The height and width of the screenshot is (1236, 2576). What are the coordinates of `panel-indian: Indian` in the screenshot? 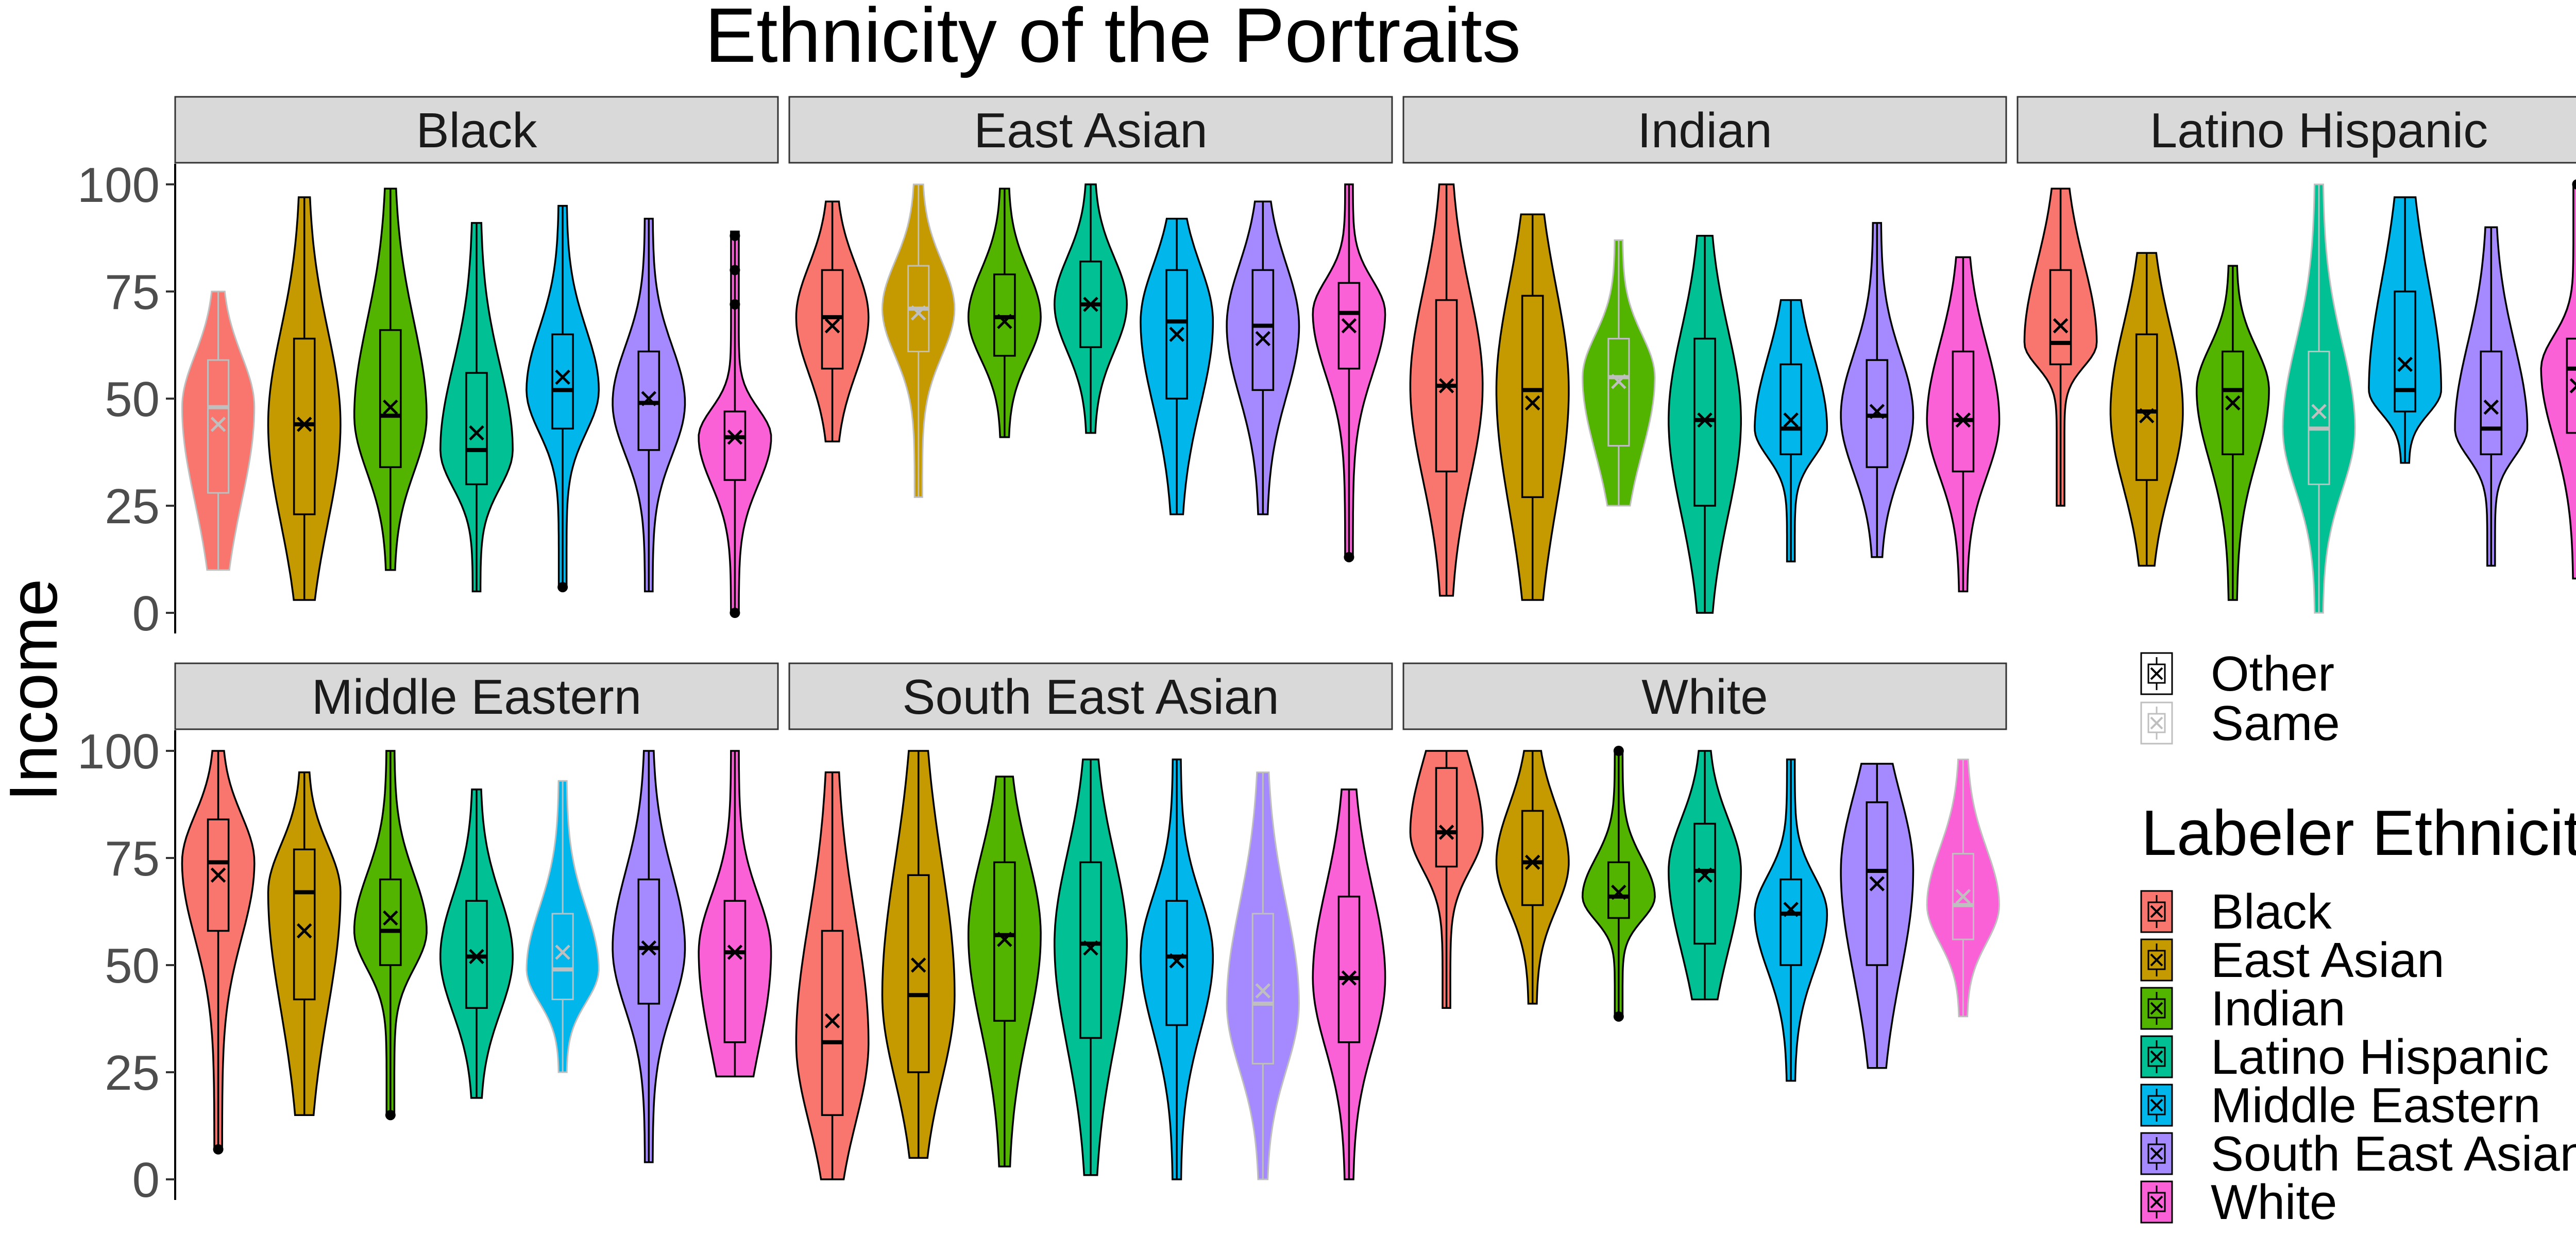 It's located at (1704, 355).